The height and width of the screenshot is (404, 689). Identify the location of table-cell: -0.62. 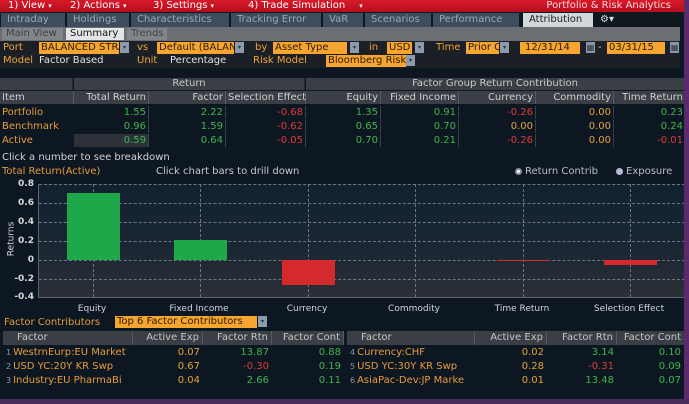
(266, 126).